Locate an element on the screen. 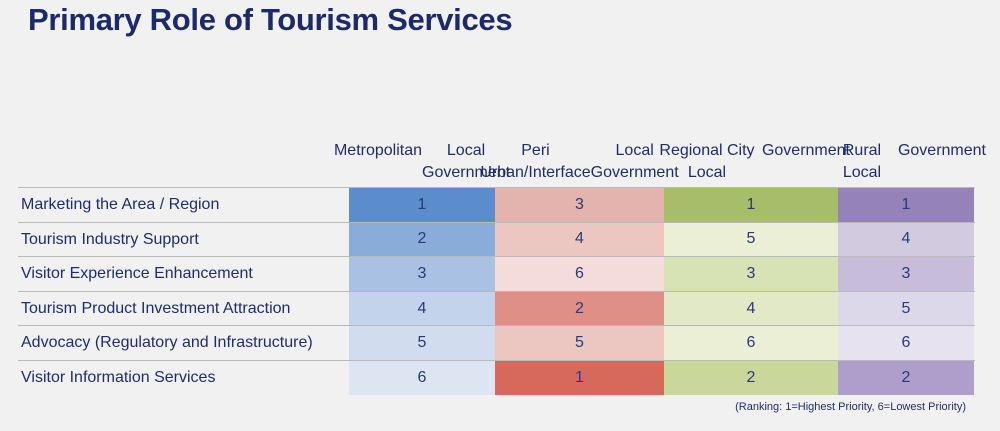 This screenshot has width=1000, height=431. column-header: Rural Local Government is located at coordinates (906, 163).